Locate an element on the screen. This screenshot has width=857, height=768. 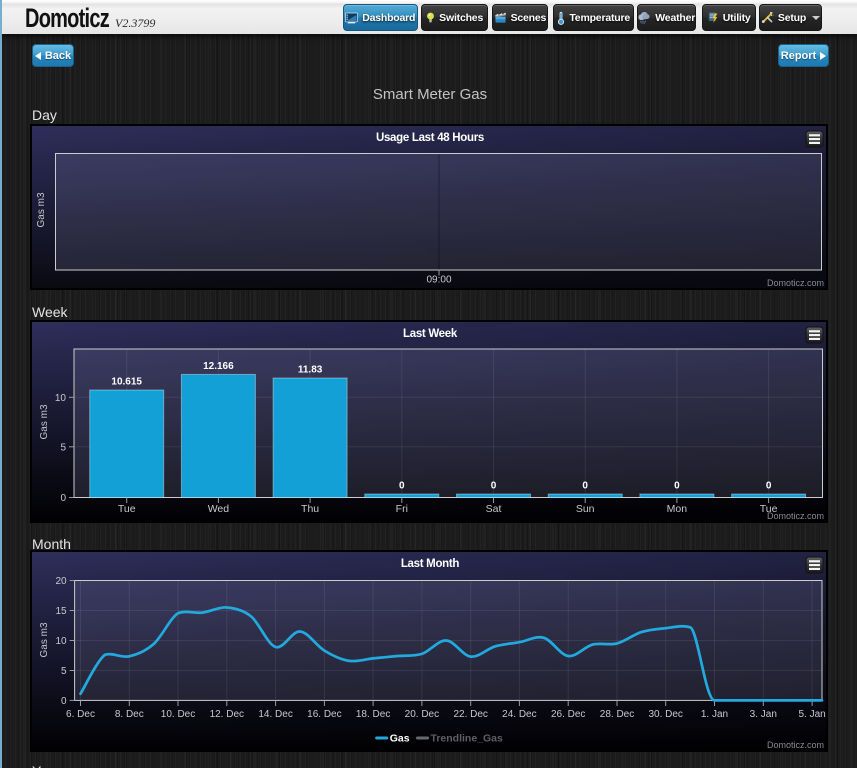
svg-text: 14. Dec is located at coordinates (275, 714).